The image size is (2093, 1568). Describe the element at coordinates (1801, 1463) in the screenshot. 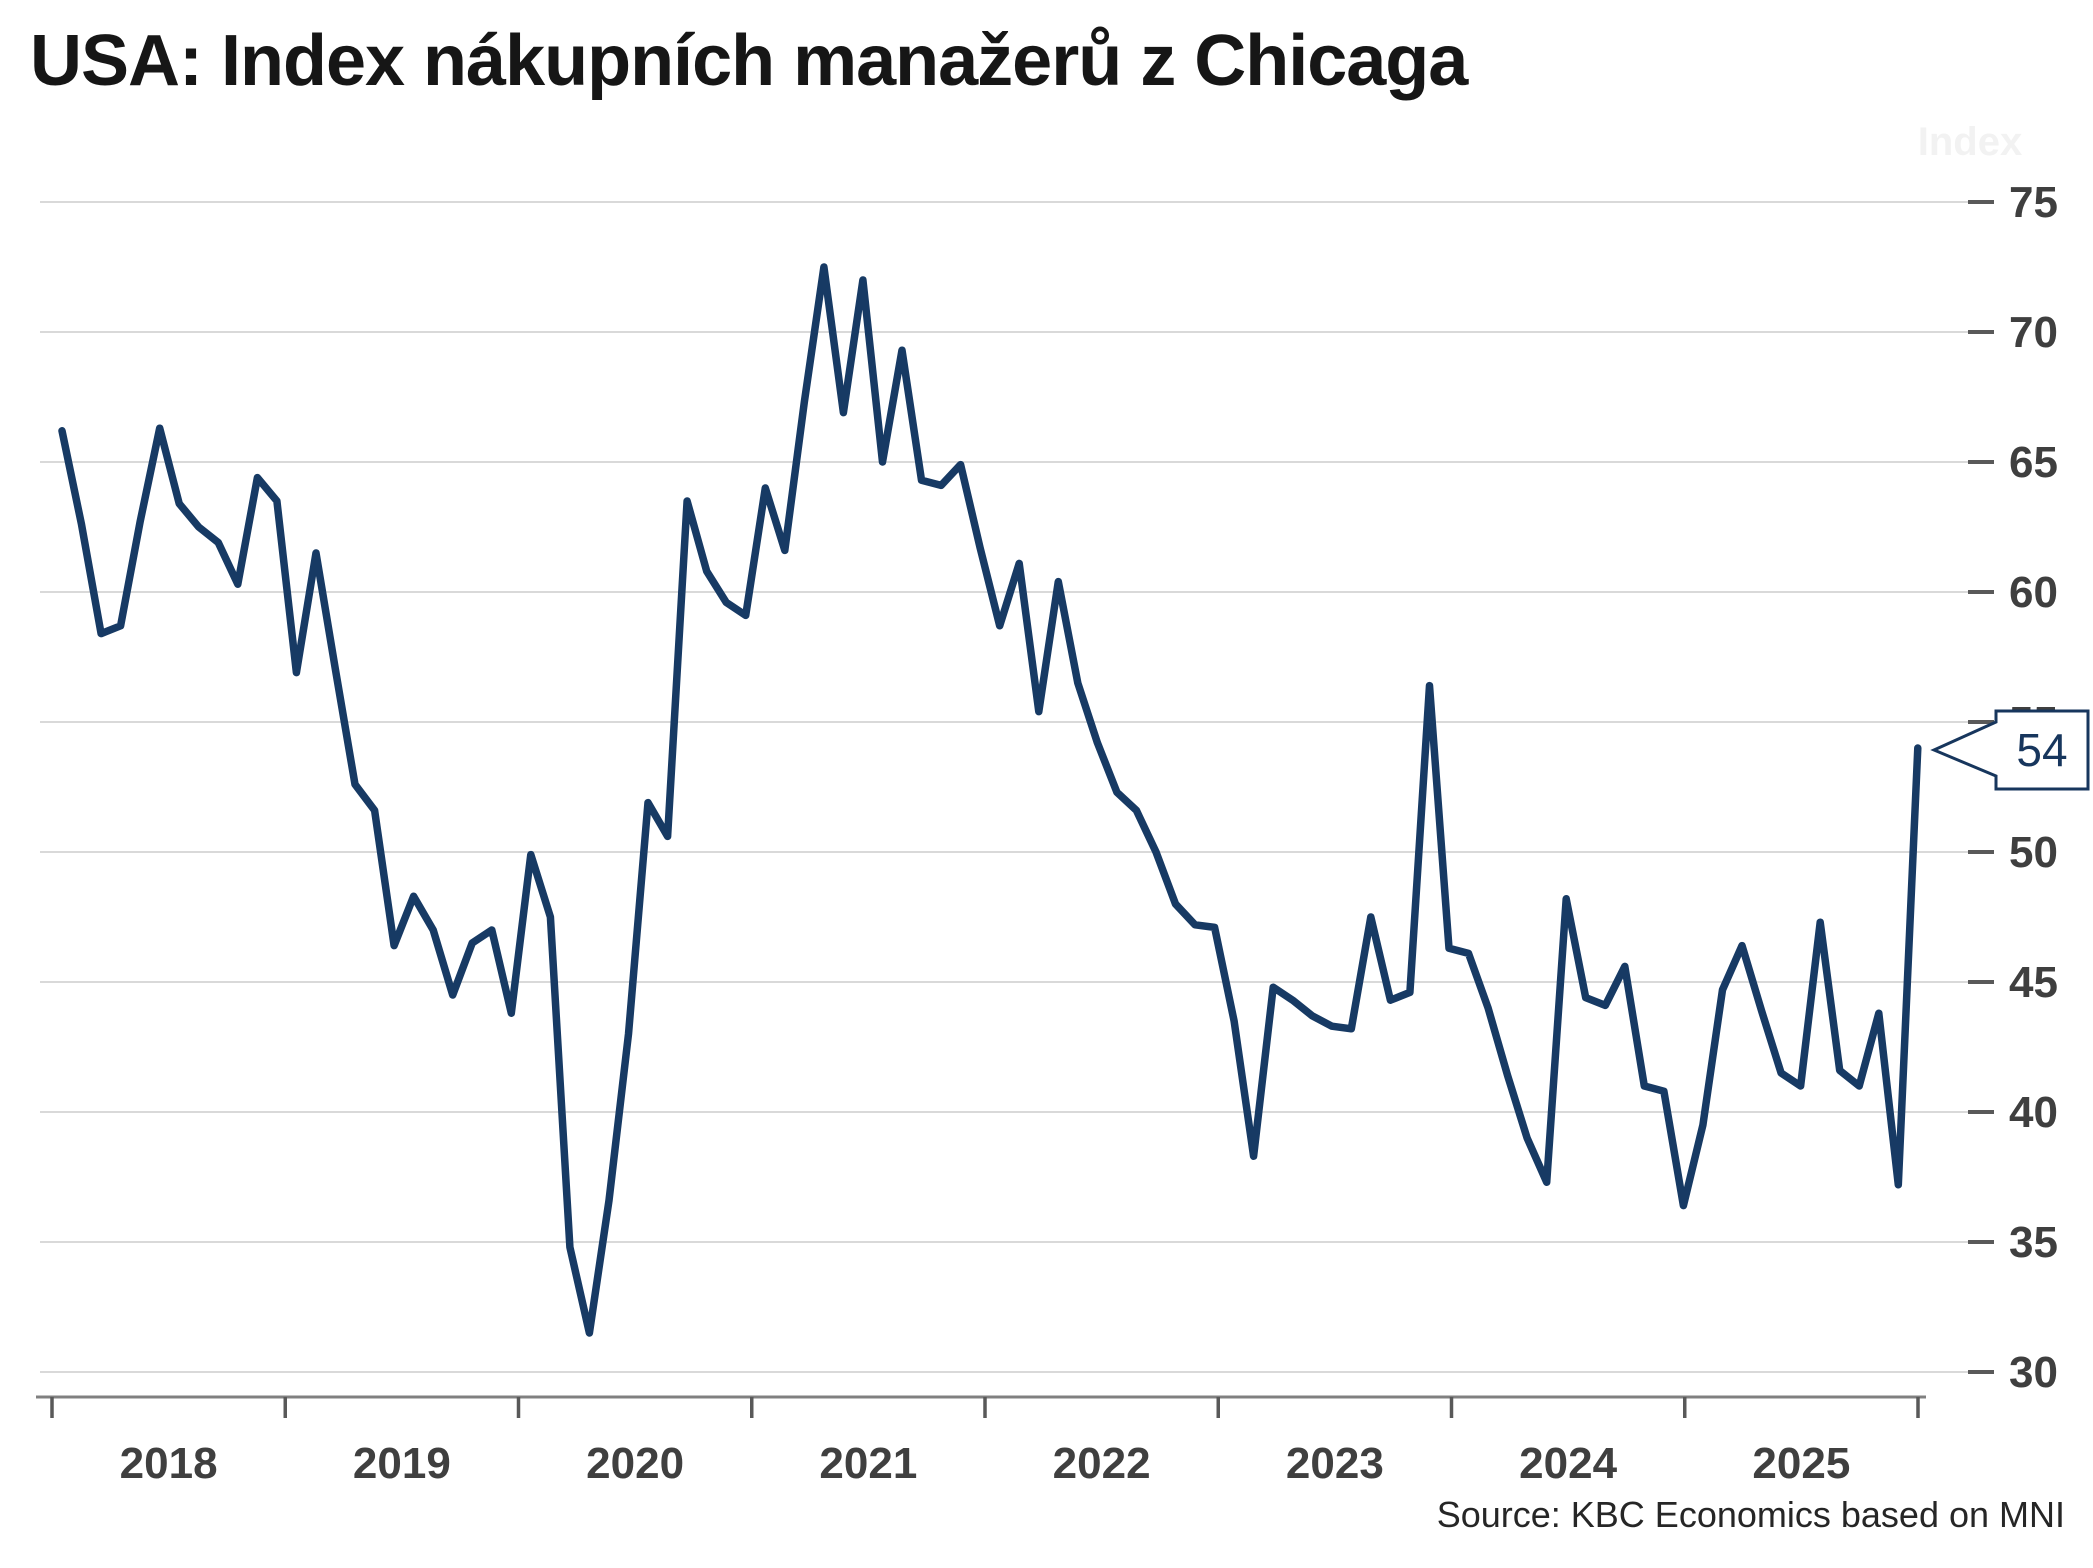

I see `x-axis-label: 2025` at that location.